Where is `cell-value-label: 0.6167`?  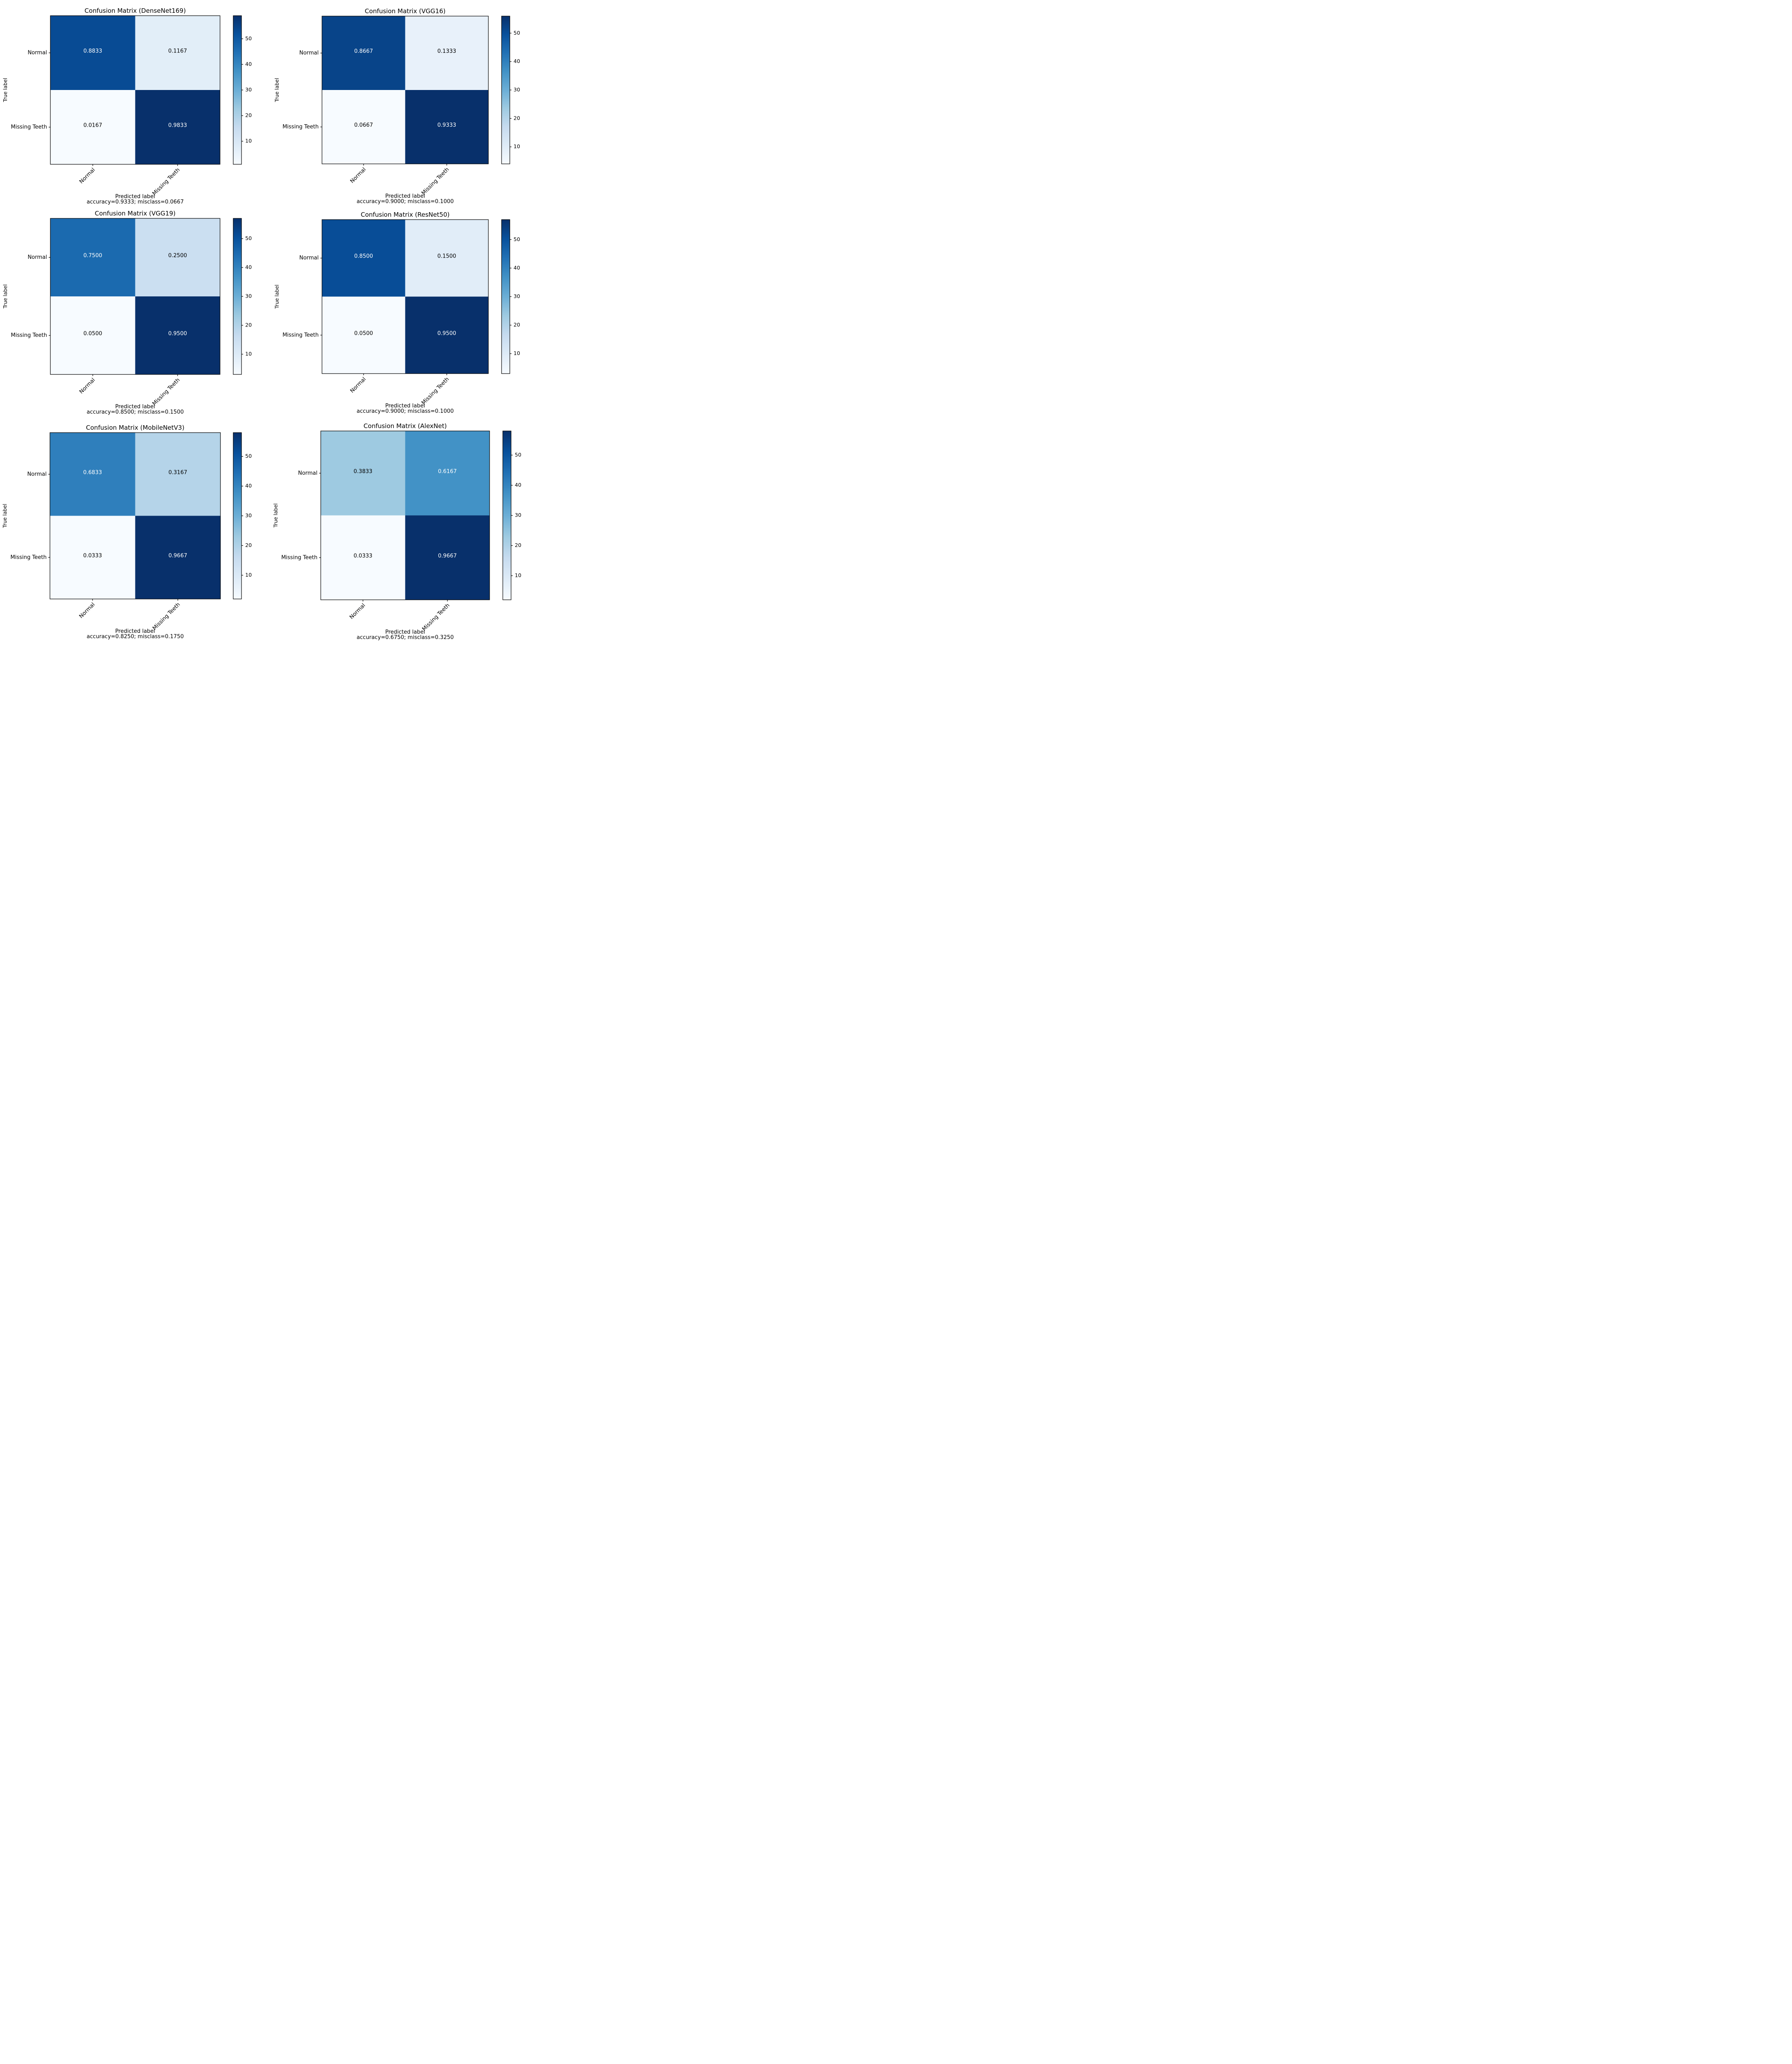
cell-value-label: 0.6167 is located at coordinates (447, 472).